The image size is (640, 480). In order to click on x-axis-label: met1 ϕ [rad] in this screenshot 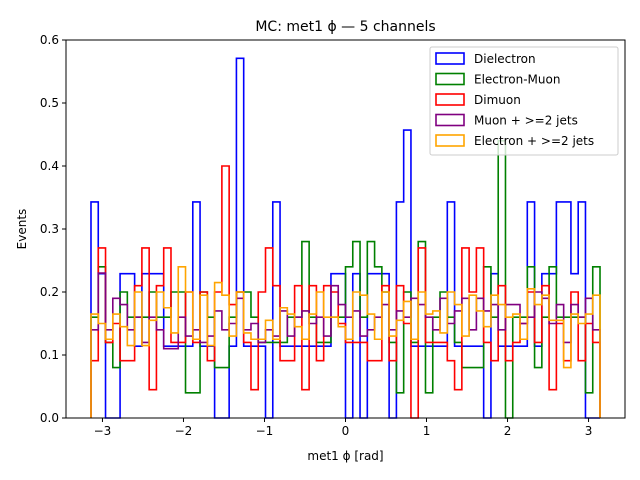, I will do `click(345, 456)`.